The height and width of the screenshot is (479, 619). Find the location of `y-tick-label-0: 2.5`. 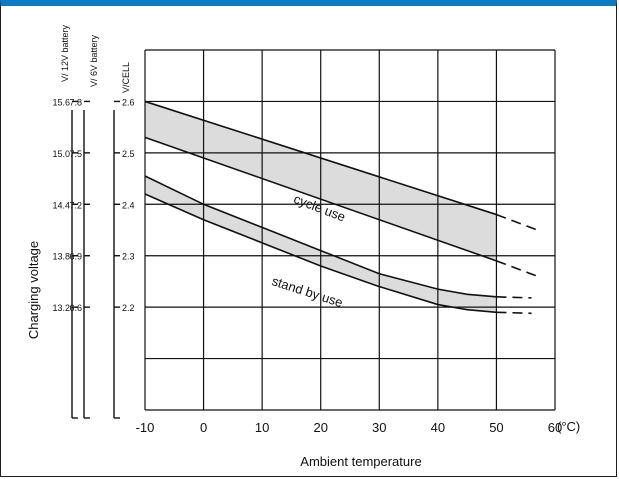

y-tick-label-0: 2.5 is located at coordinates (128, 154).